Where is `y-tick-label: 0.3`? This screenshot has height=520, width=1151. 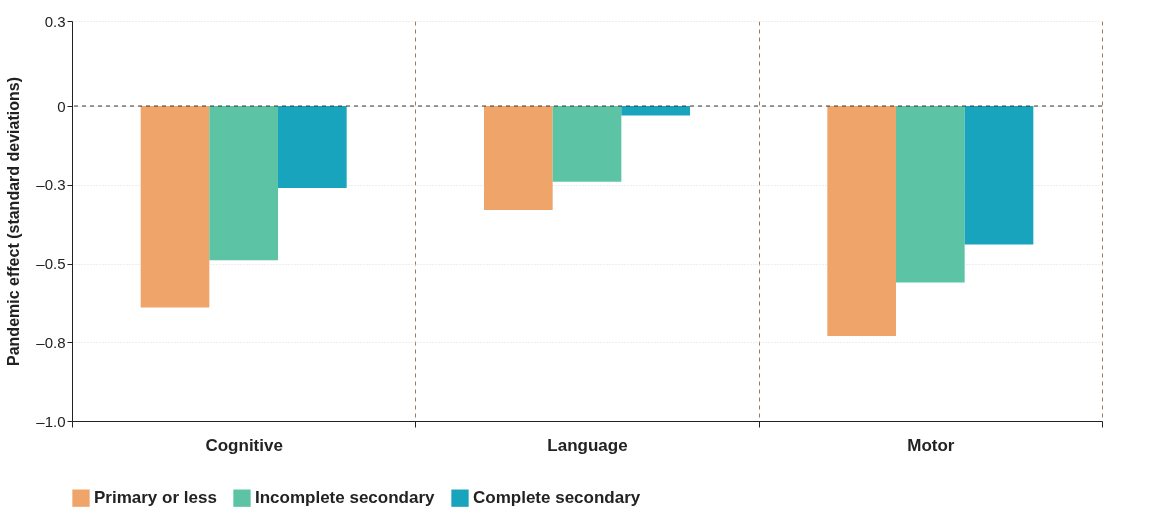
y-tick-label: 0.3 is located at coordinates (55, 21).